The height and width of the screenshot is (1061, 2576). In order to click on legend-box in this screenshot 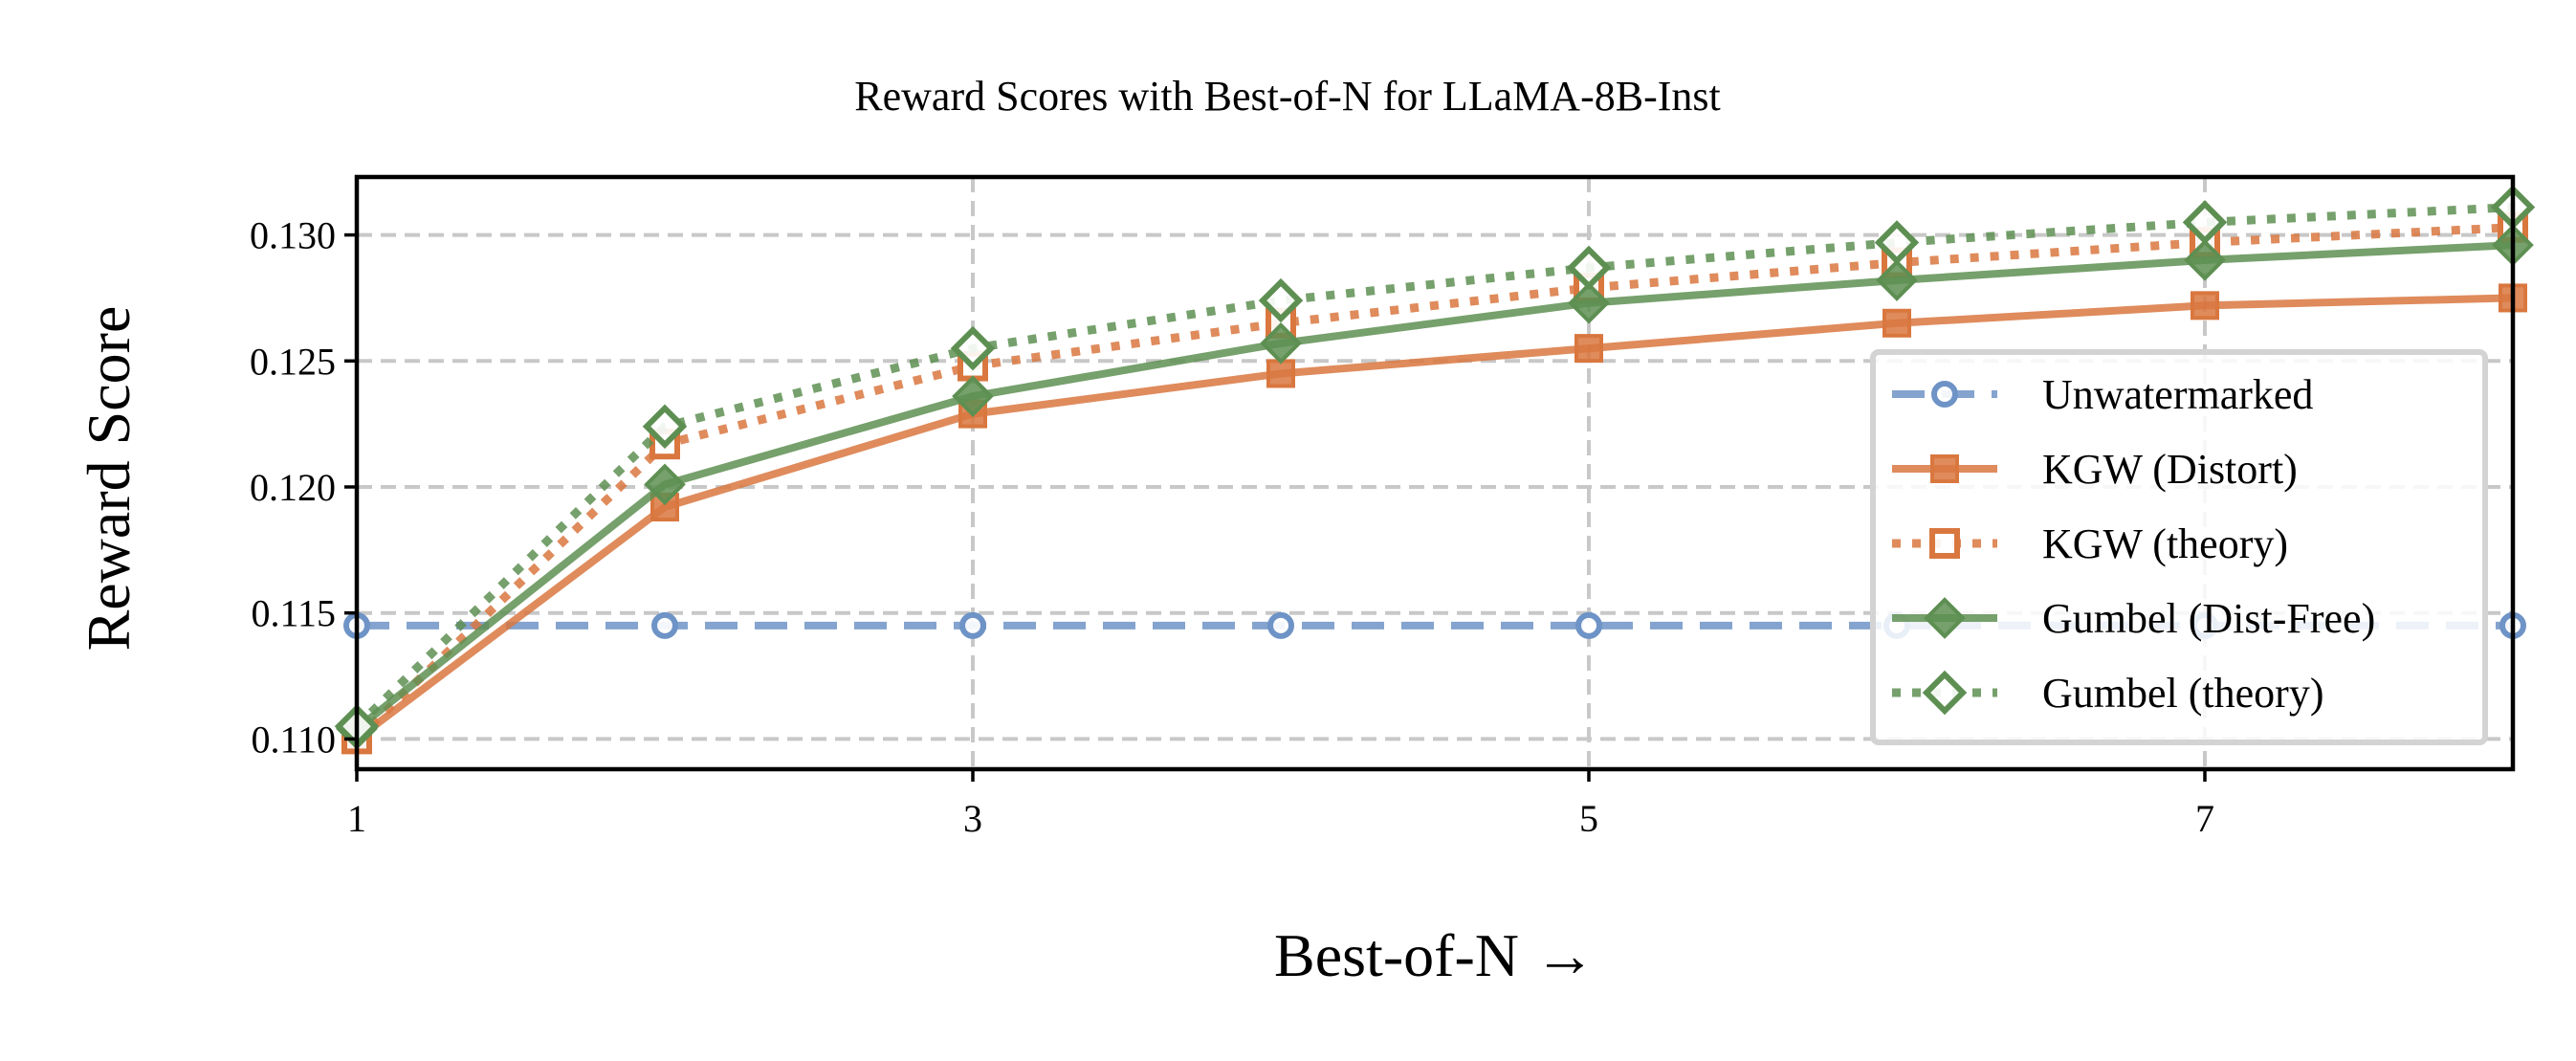, I will do `click(2179, 547)`.